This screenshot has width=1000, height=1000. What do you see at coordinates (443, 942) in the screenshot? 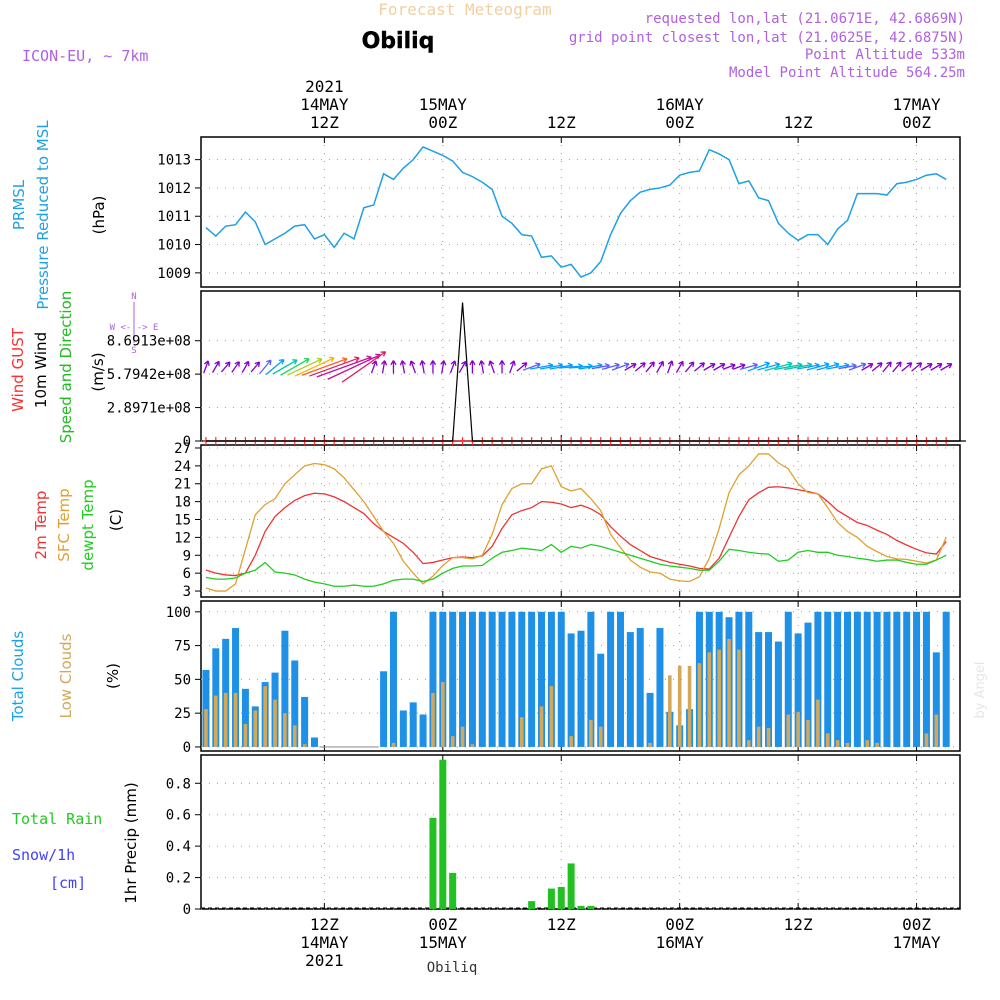
I see `bottom-date-label: 15MAY` at bounding box center [443, 942].